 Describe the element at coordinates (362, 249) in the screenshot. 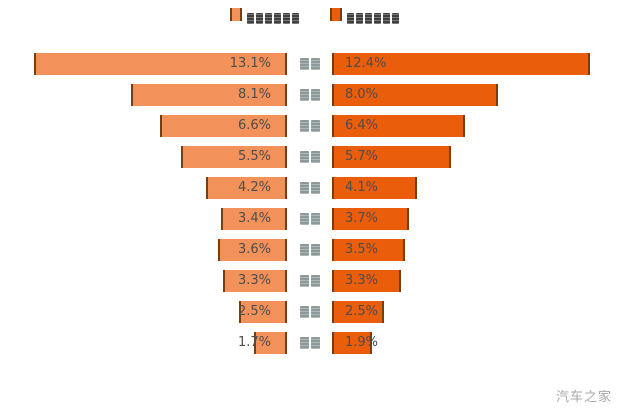

I see `value-label-right: 3.5%` at that location.